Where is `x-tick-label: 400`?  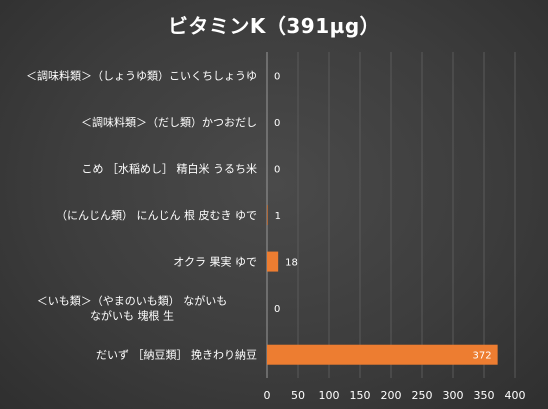
x-tick-label: 400 is located at coordinates (515, 395).